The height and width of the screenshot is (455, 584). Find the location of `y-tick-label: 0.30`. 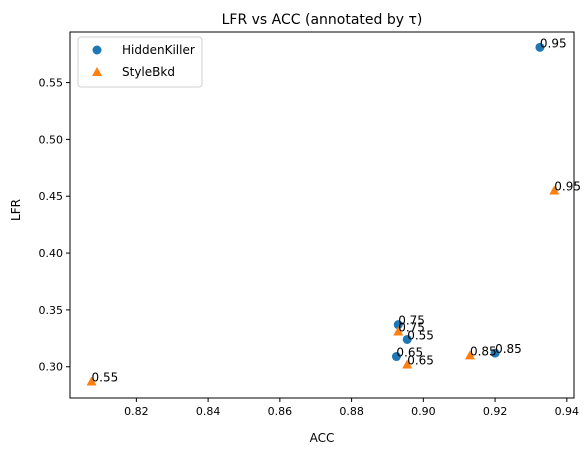

y-tick-label: 0.30 is located at coordinates (51, 367).